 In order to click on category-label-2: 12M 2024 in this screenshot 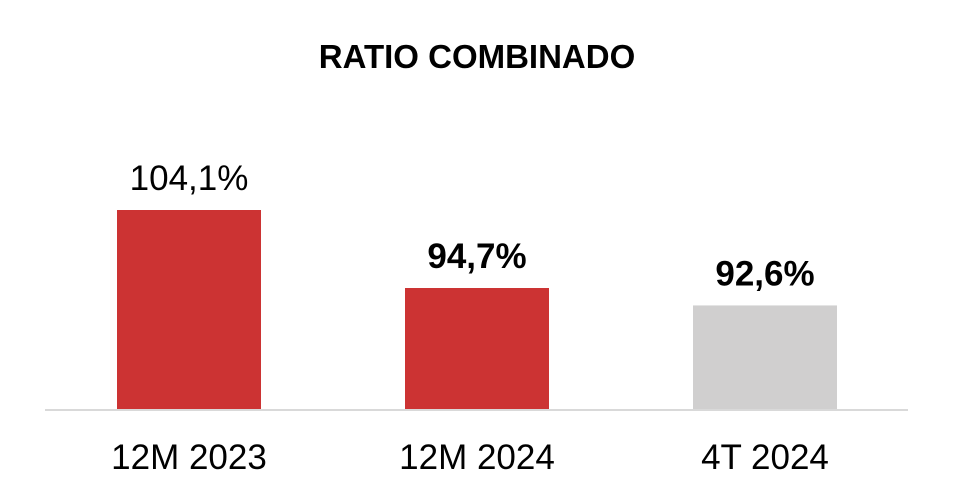, I will do `click(477, 457)`.